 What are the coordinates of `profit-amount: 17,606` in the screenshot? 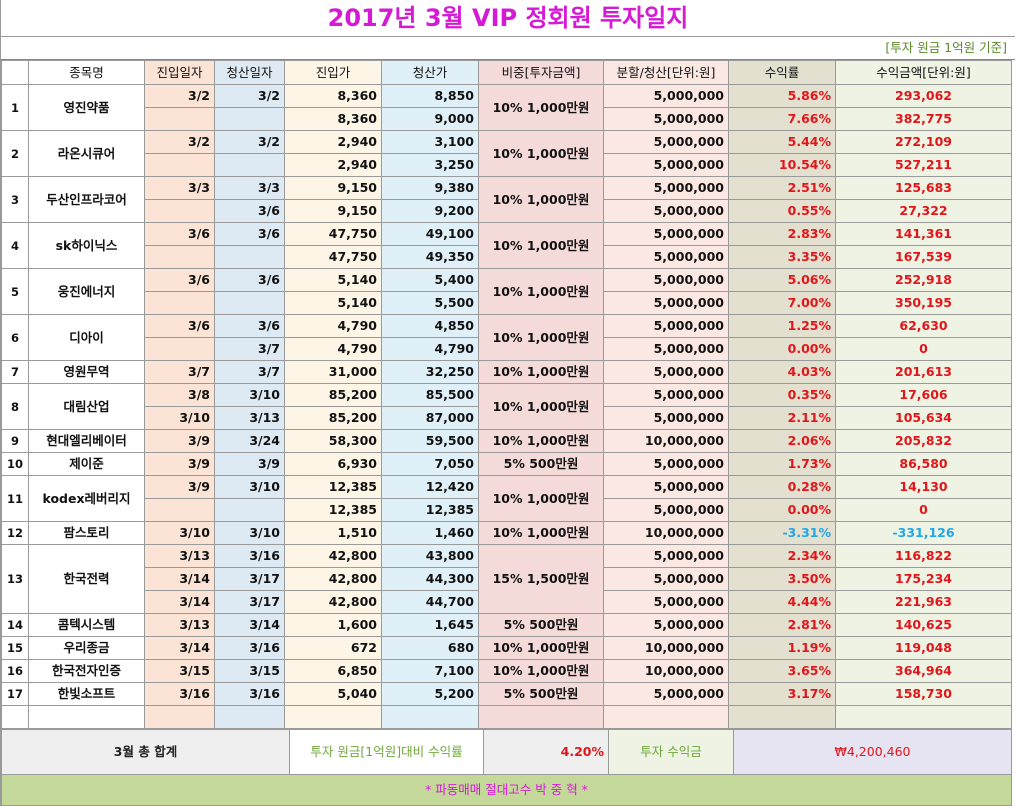 It's located at (923, 395).